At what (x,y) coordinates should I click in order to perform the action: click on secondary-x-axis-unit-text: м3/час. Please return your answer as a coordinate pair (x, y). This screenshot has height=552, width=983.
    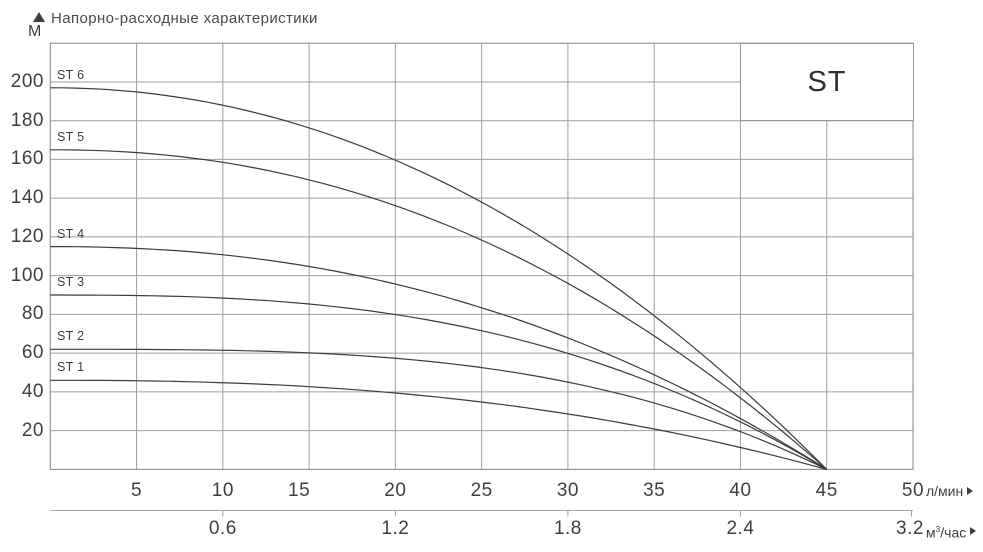
    Looking at the image, I should click on (946, 532).